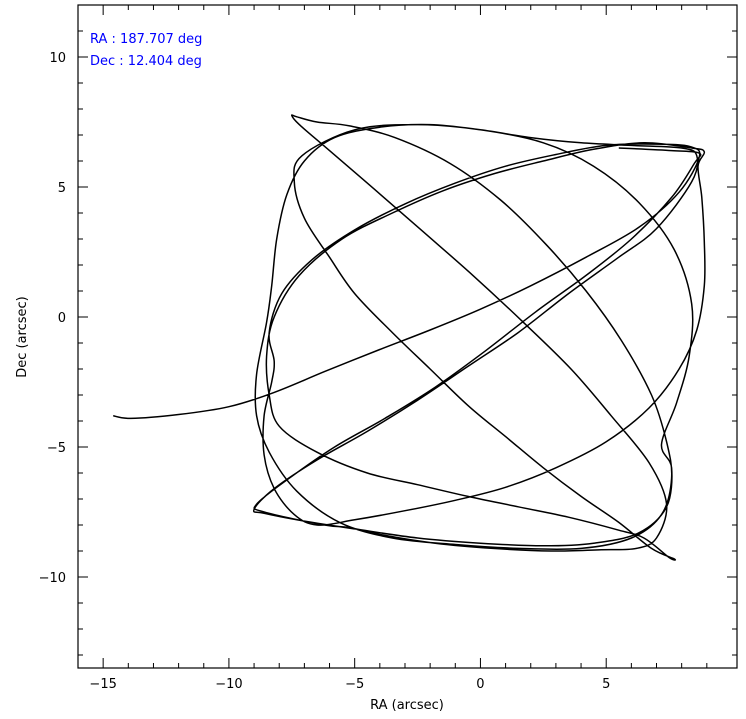 This screenshot has width=746, height=719. Describe the element at coordinates (52, 578) in the screenshot. I see `y-tick-label: −10` at that location.